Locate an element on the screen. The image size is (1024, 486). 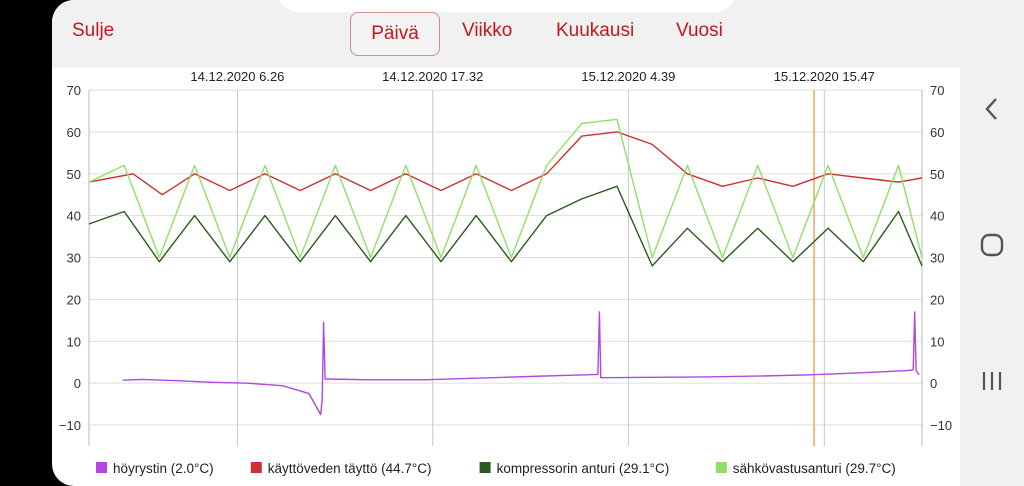
y-tick-label-right: −10 is located at coordinates (941, 425).